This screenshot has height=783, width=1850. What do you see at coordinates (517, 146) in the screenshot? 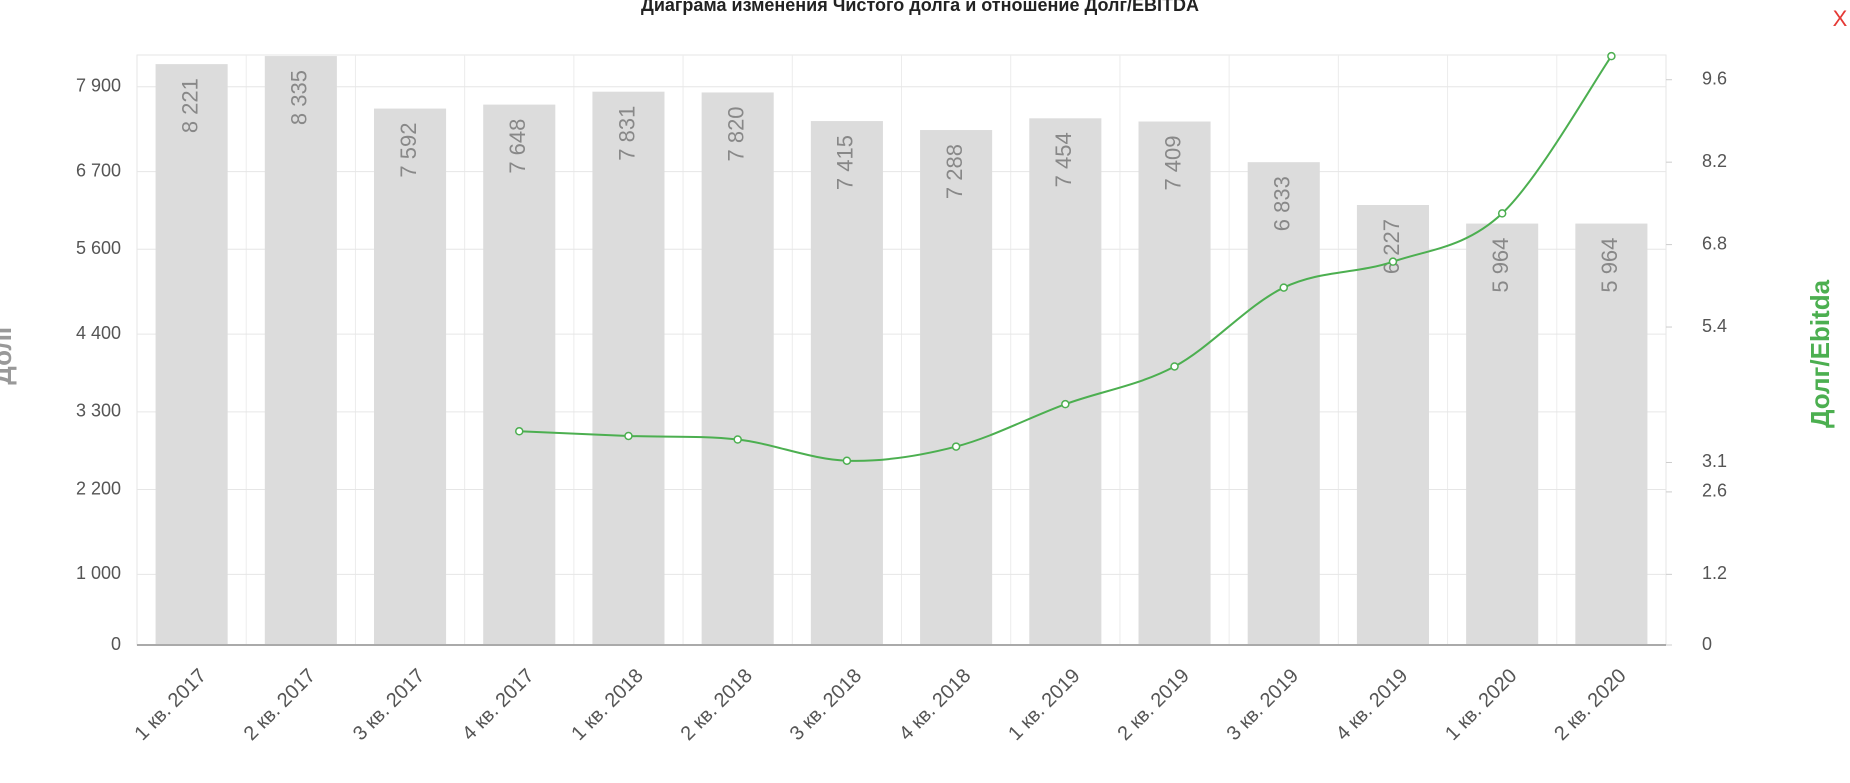
I see `bar-value-label: 7 648` at bounding box center [517, 146].